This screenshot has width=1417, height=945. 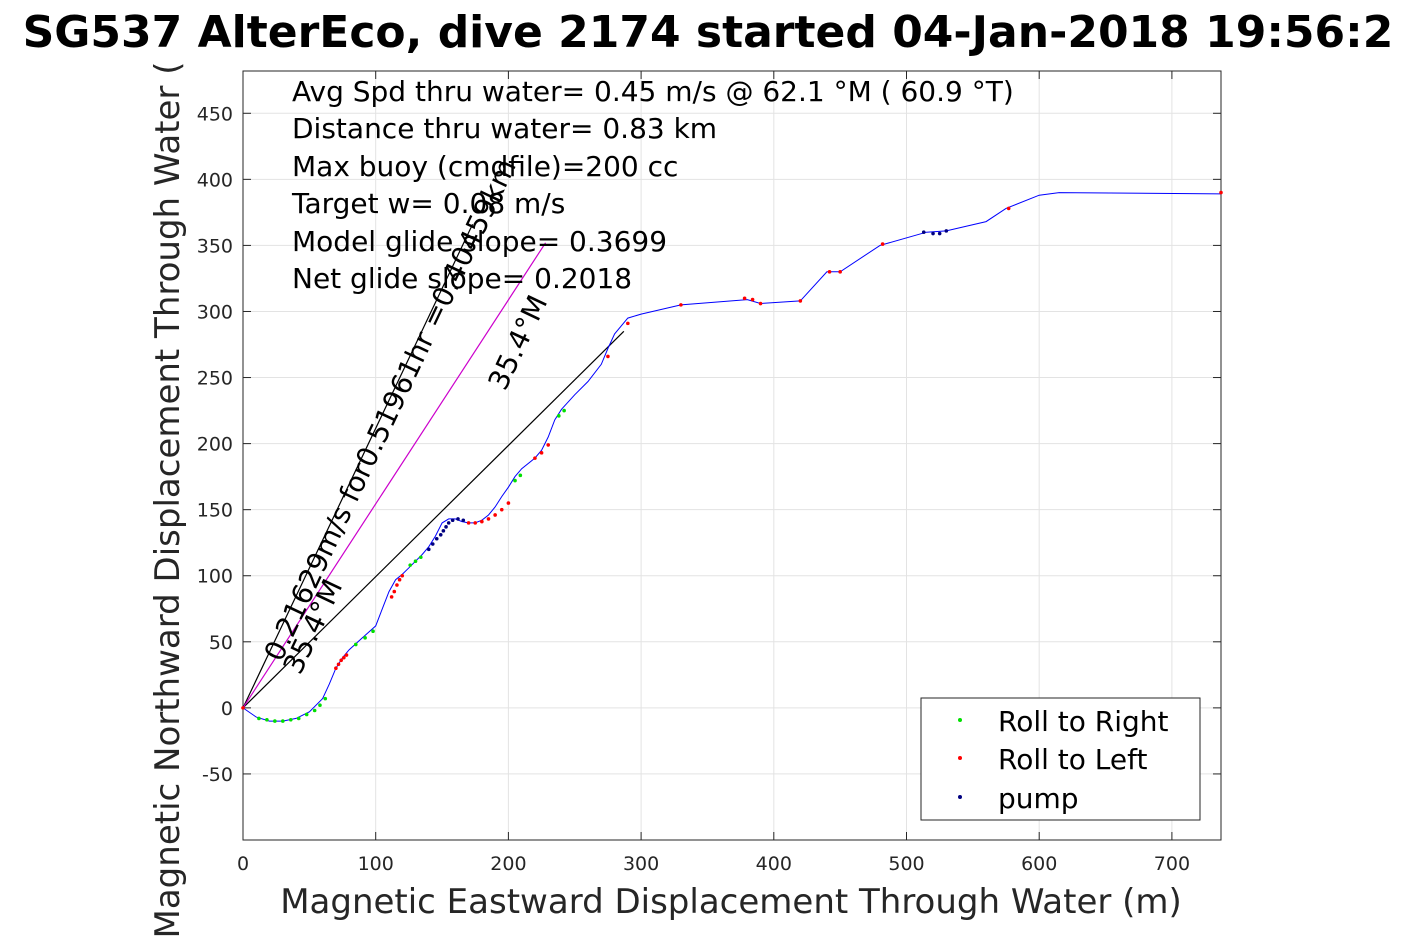 What do you see at coordinates (215, 379) in the screenshot?
I see `y-tick-label: 250` at bounding box center [215, 379].